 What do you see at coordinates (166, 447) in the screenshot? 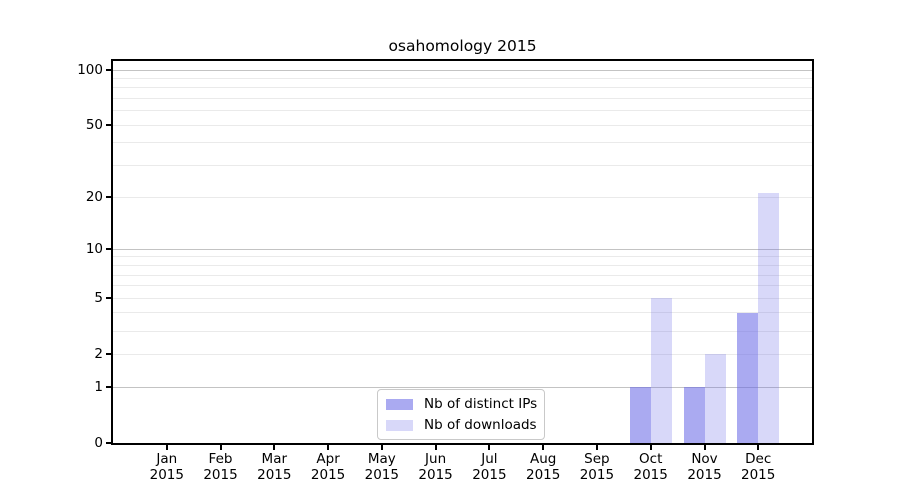
I see `x-tick-jan` at bounding box center [166, 447].